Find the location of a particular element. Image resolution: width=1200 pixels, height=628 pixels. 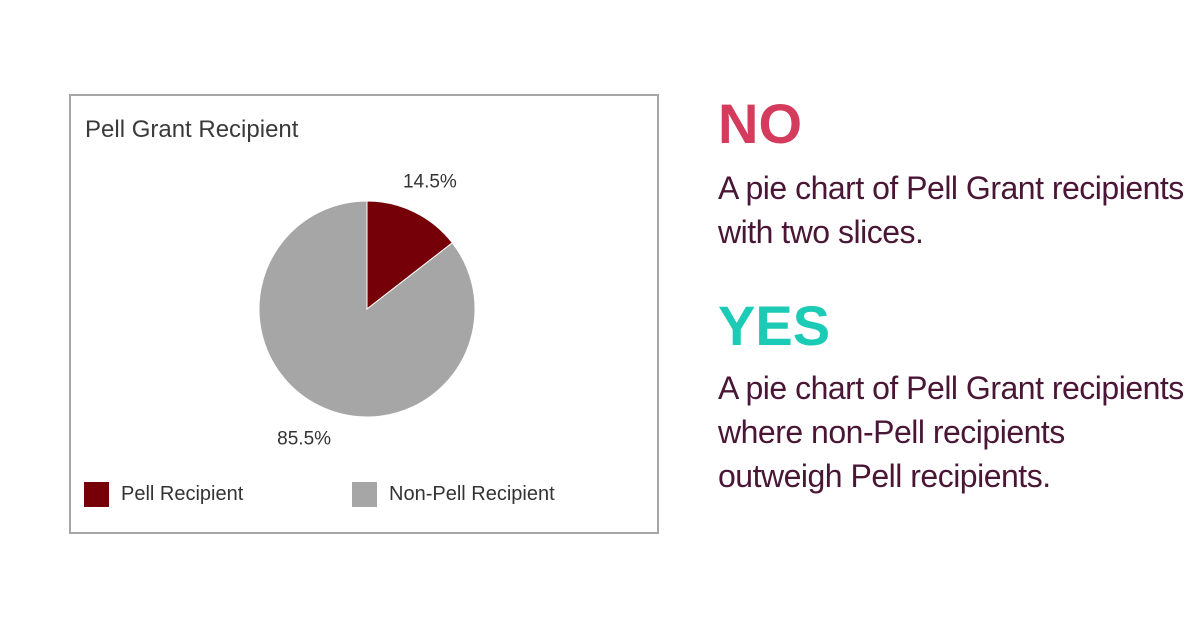

legend-swatch-pell is located at coordinates (96, 494).